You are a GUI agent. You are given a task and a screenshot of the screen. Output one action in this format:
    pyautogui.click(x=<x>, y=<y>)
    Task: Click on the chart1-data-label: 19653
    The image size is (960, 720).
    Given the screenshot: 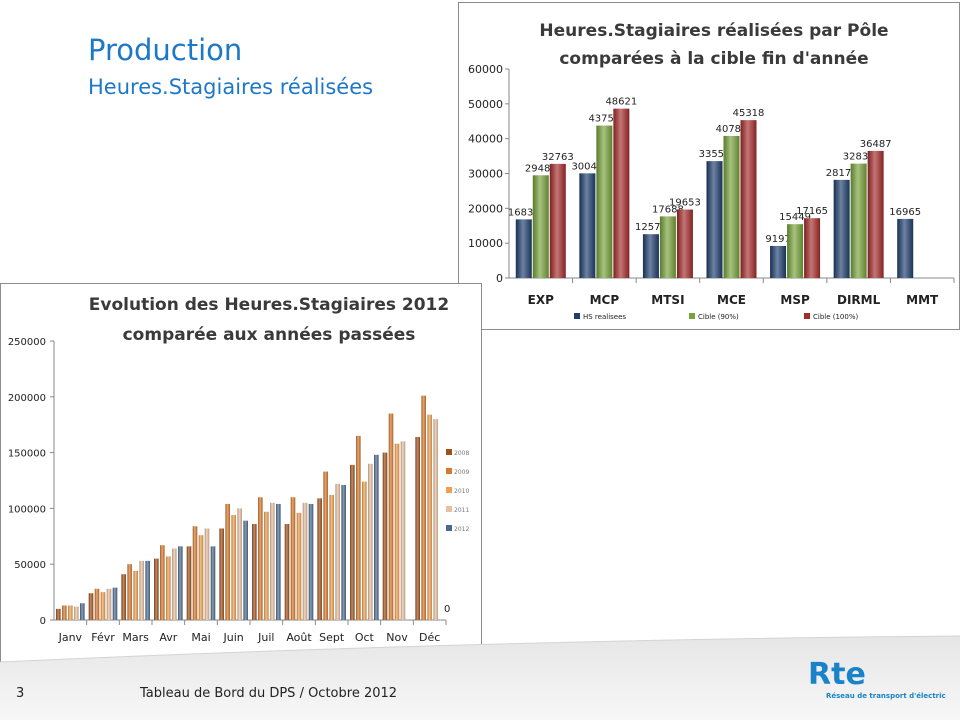 What is the action you would take?
    pyautogui.click(x=685, y=203)
    